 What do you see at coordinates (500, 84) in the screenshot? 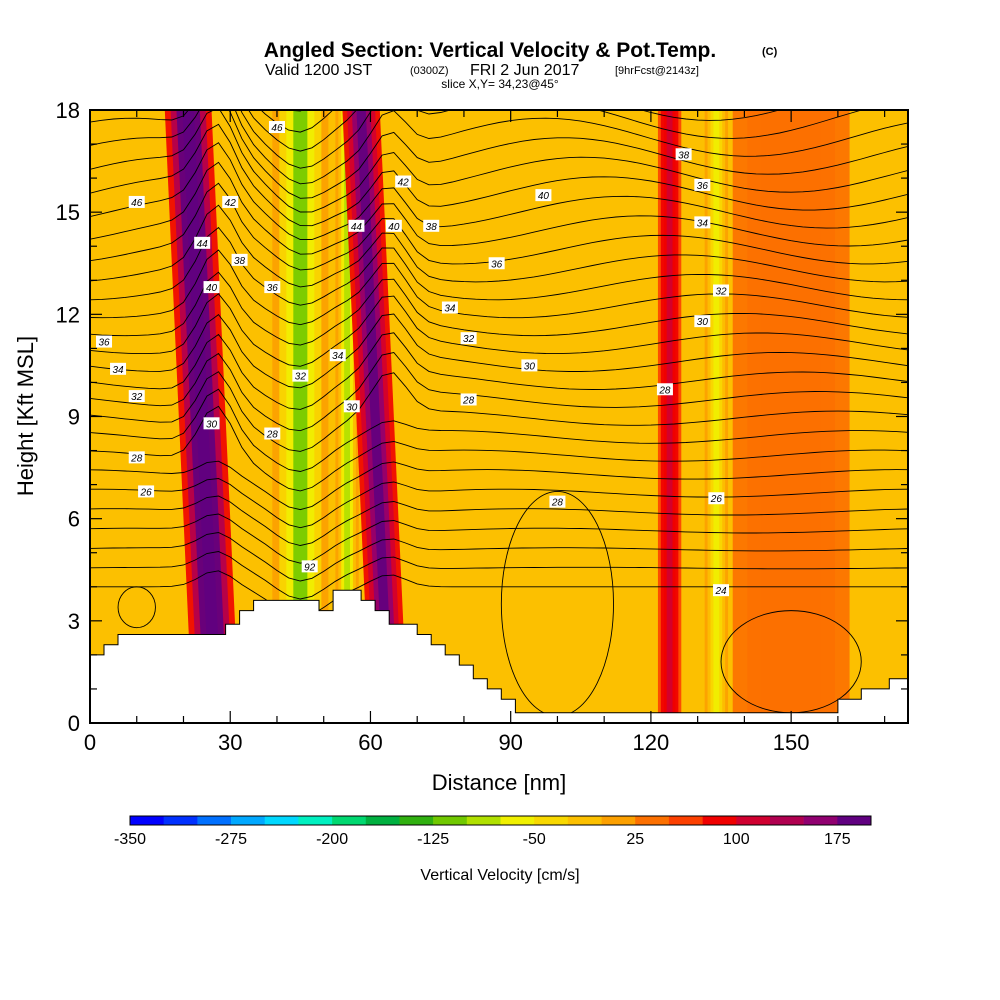
I see `slice-label: slice X,Y= 34,23@45°` at bounding box center [500, 84].